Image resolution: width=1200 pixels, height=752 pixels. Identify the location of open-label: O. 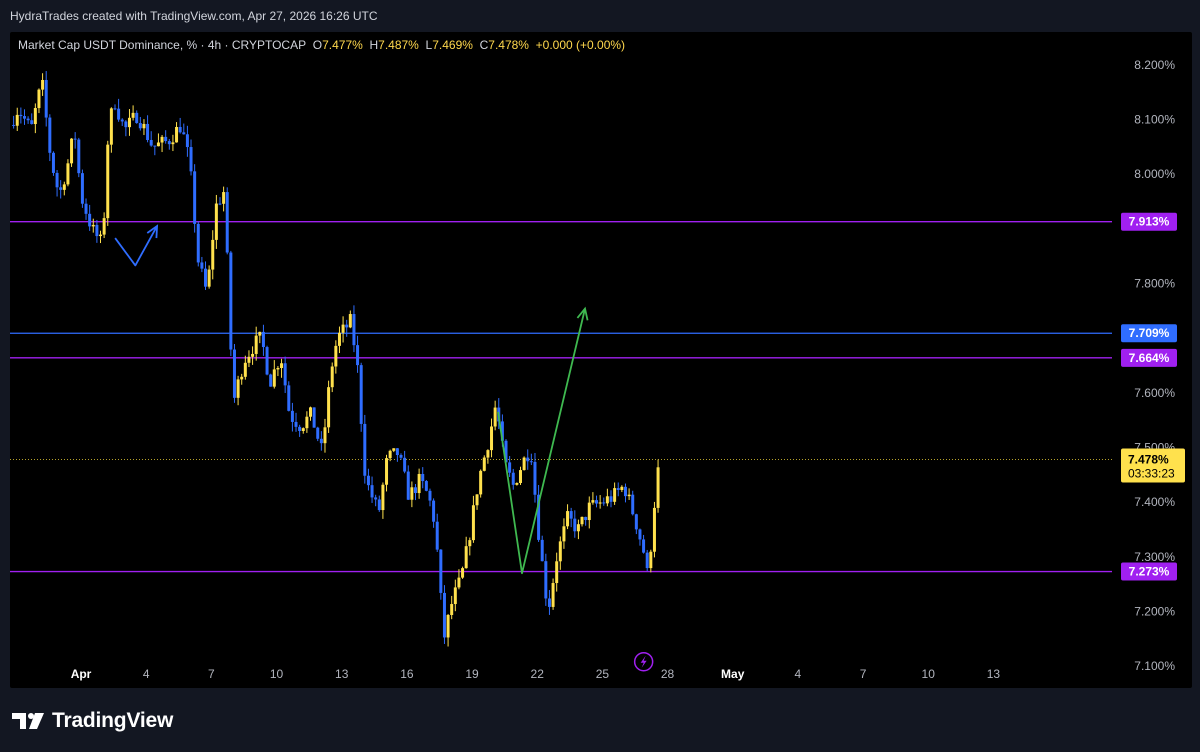
(317, 45).